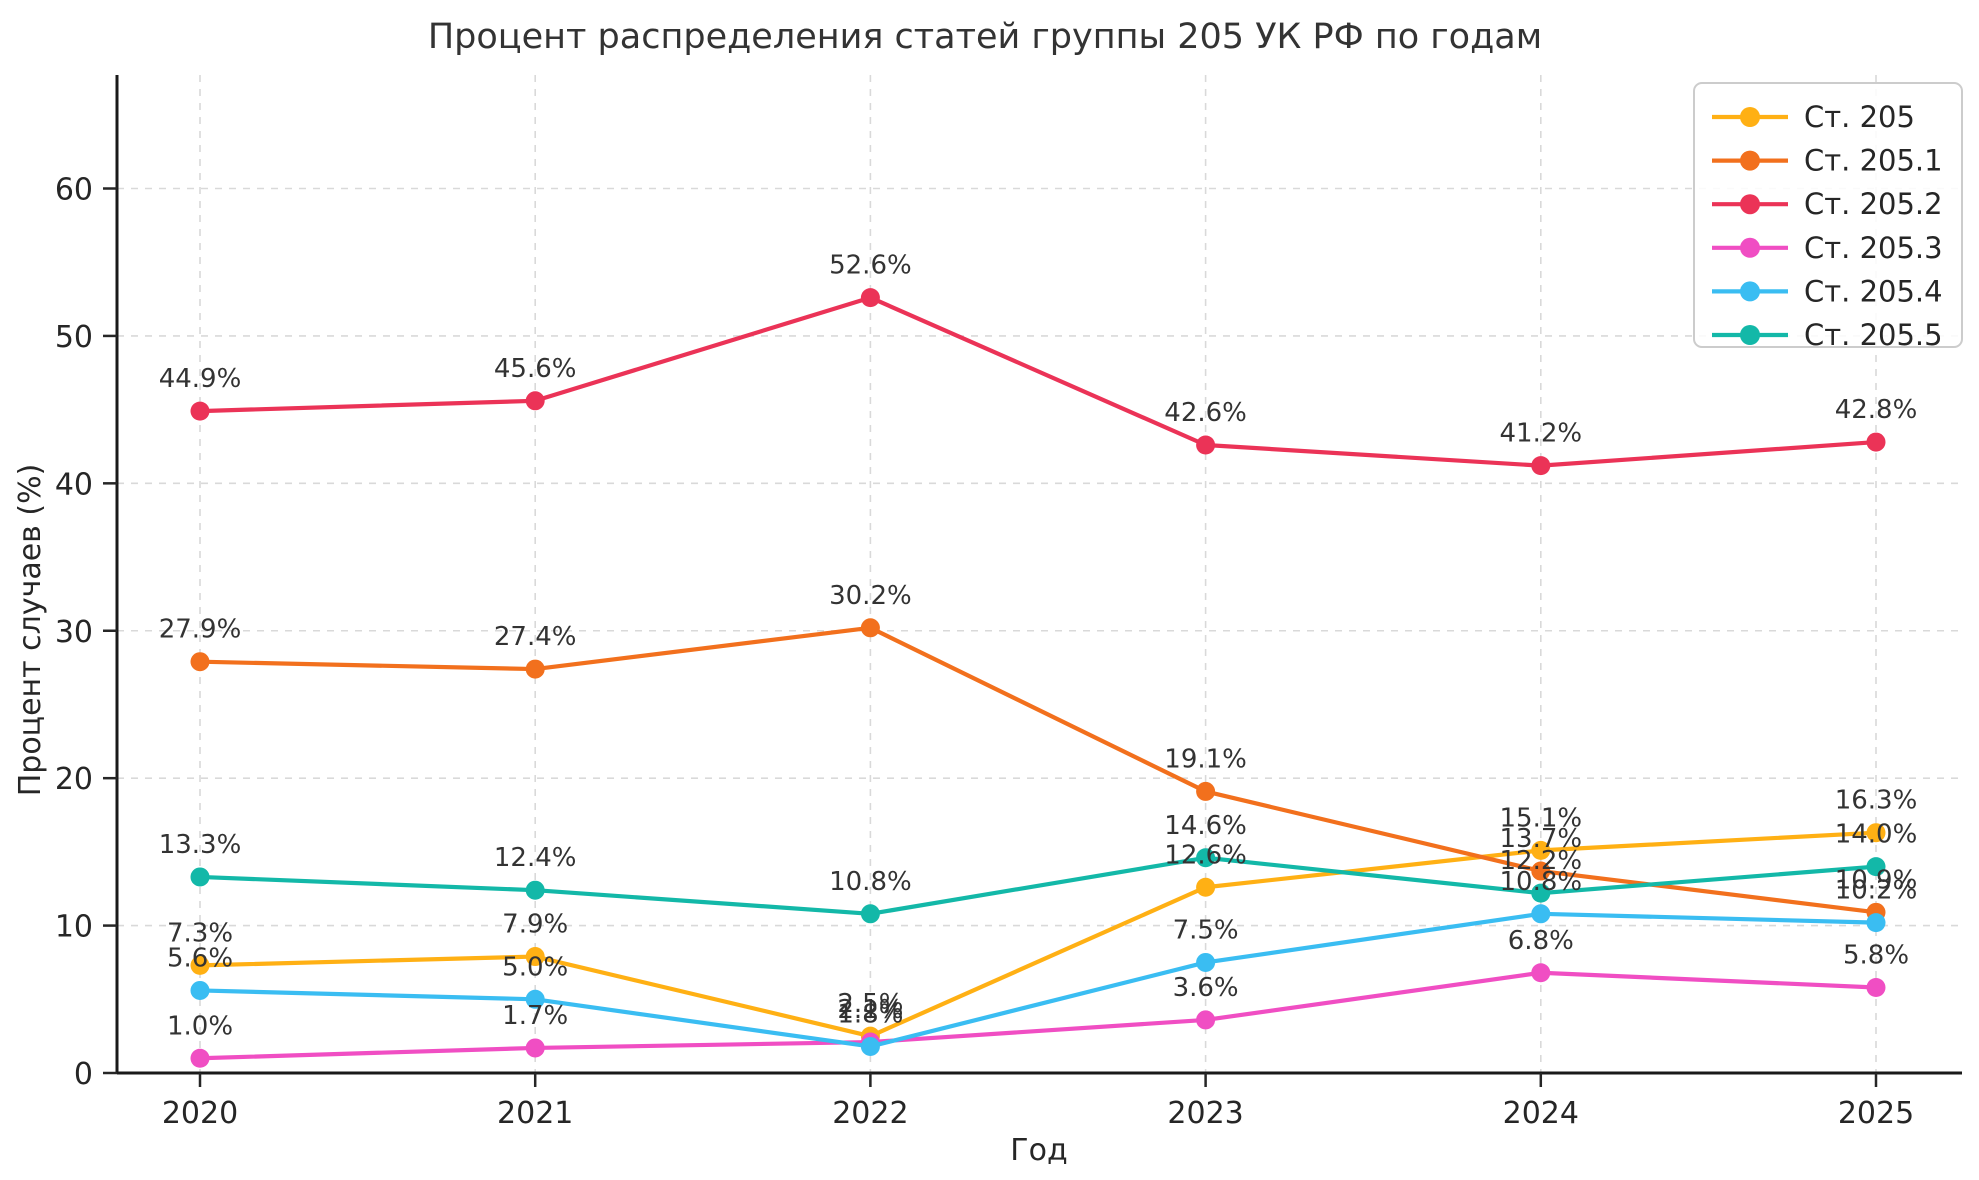  I want to click on point-label: 42.8%, so click(1876, 410).